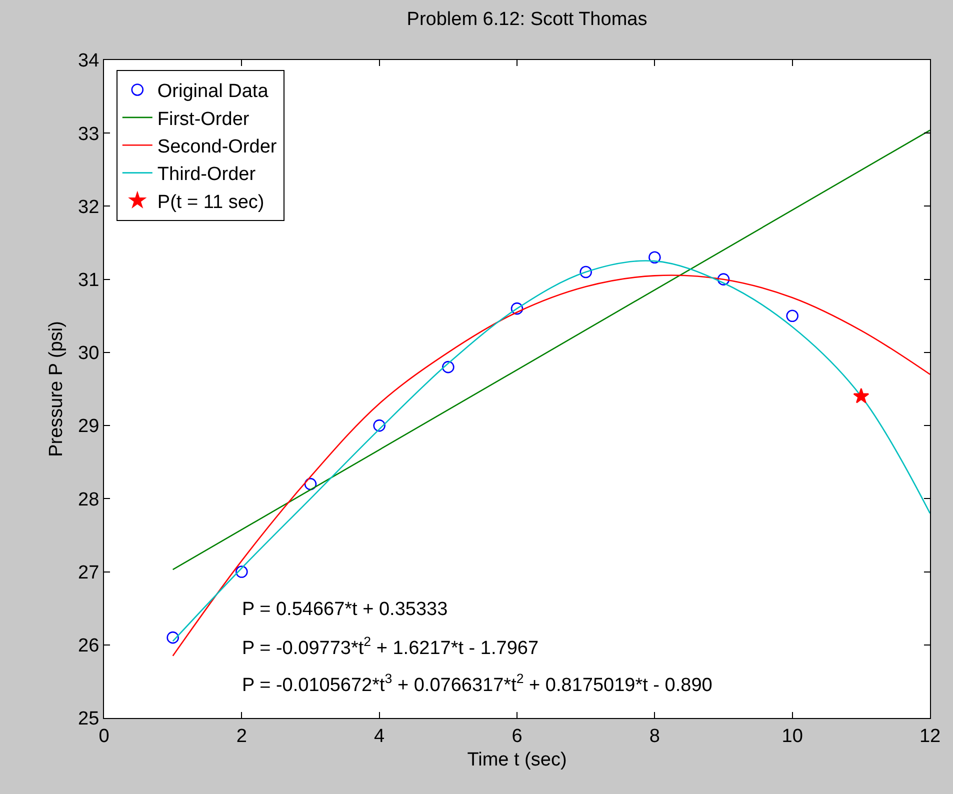 This screenshot has width=953, height=794. What do you see at coordinates (89, 573) in the screenshot?
I see `y-tick-label: 27` at bounding box center [89, 573].